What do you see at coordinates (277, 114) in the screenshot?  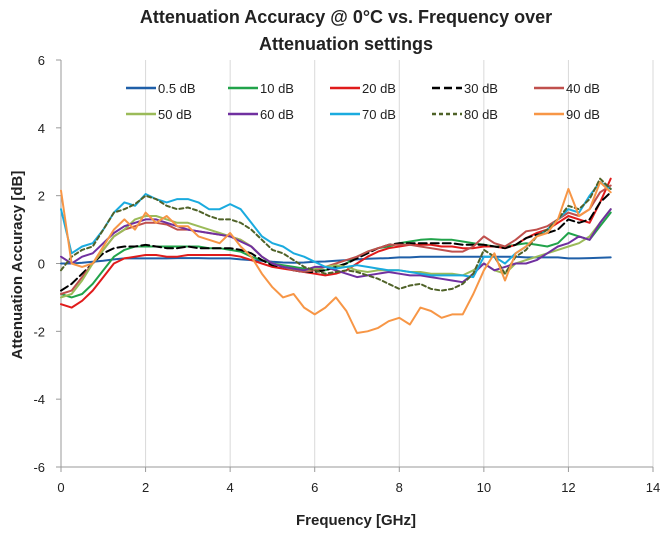 I see `legend-label: 60 dB` at bounding box center [277, 114].